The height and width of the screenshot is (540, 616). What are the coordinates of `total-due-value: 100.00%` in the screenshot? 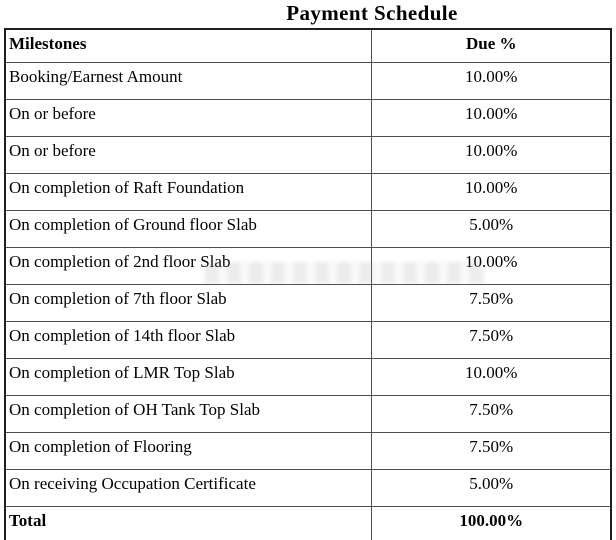 It's located at (491, 523).